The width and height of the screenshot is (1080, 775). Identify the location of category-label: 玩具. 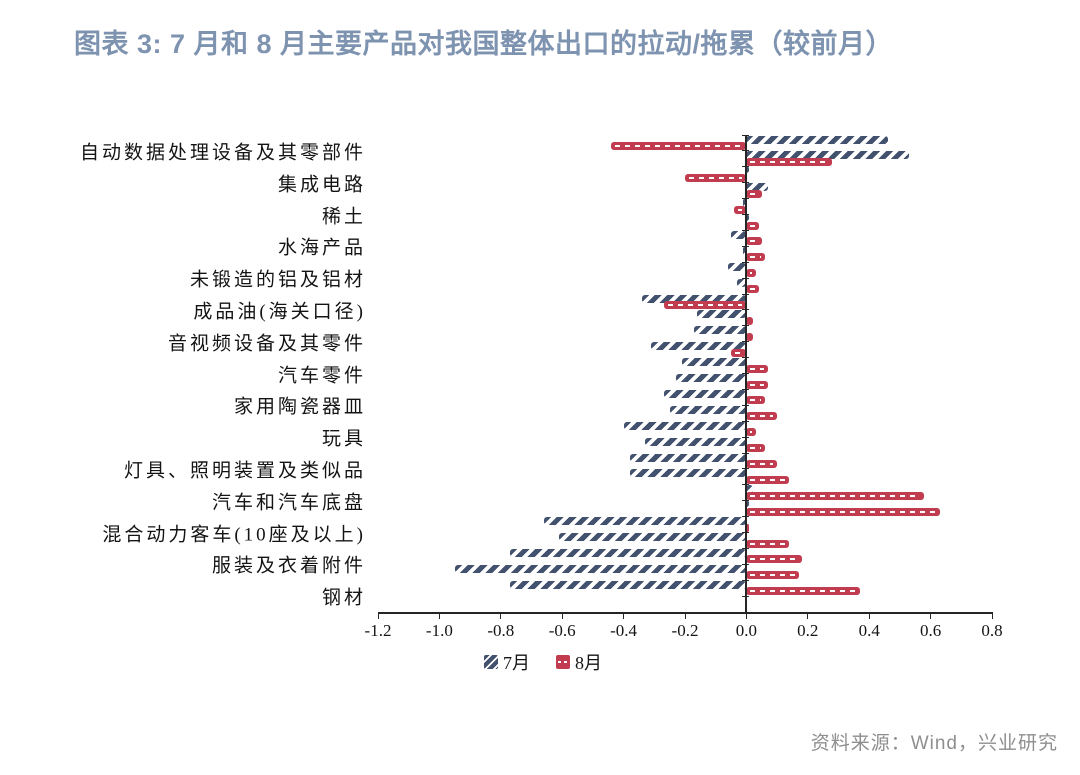
(343, 439).